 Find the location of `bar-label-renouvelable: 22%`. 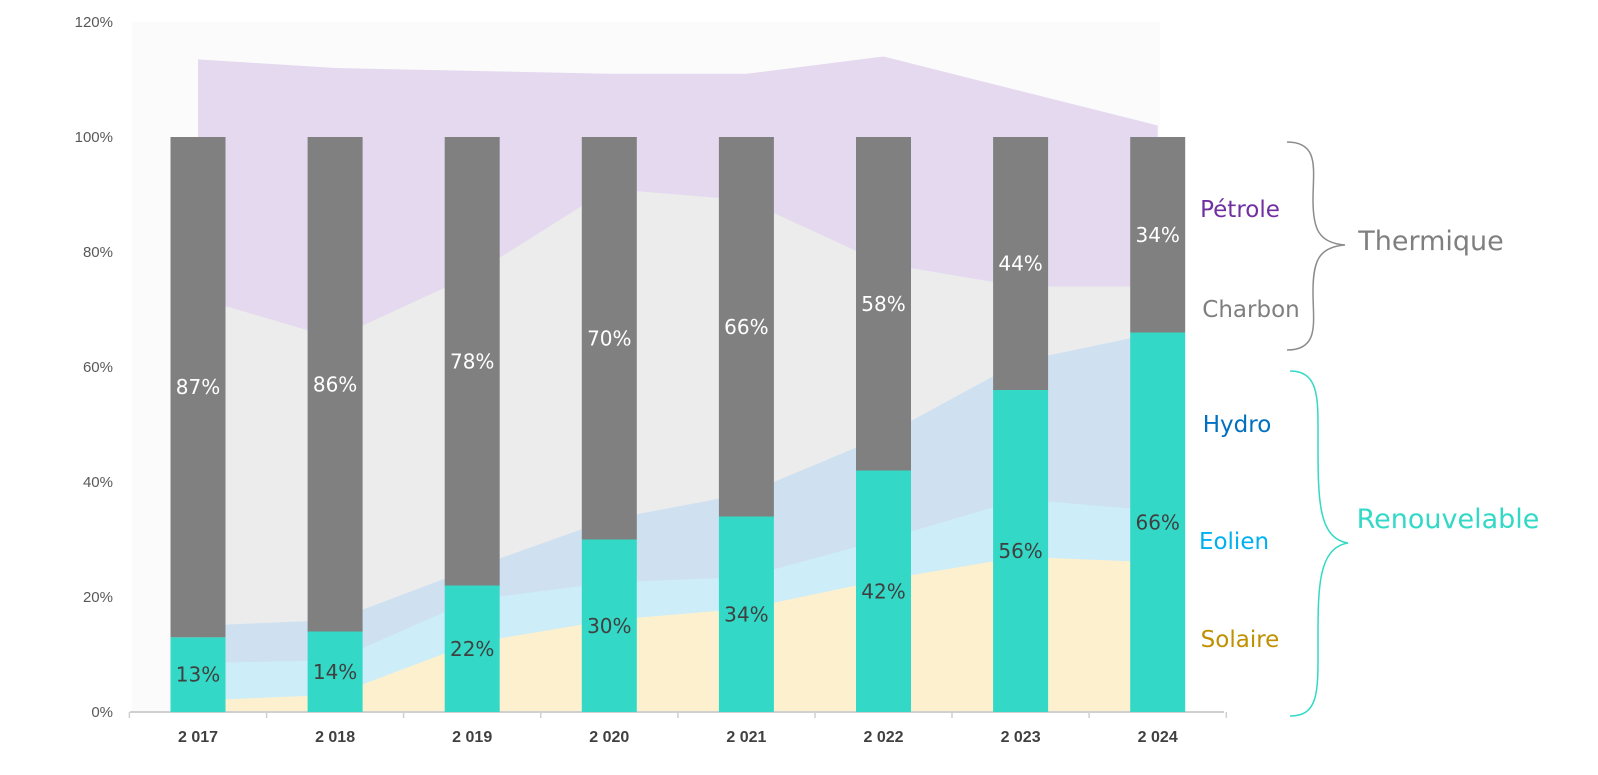

bar-label-renouvelable: 22% is located at coordinates (472, 649).